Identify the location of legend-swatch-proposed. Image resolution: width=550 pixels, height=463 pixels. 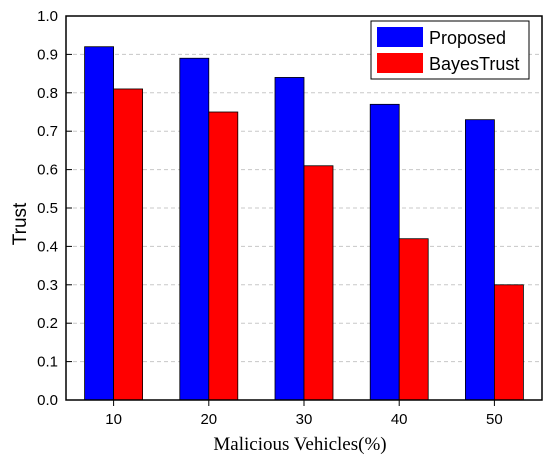
(400, 37).